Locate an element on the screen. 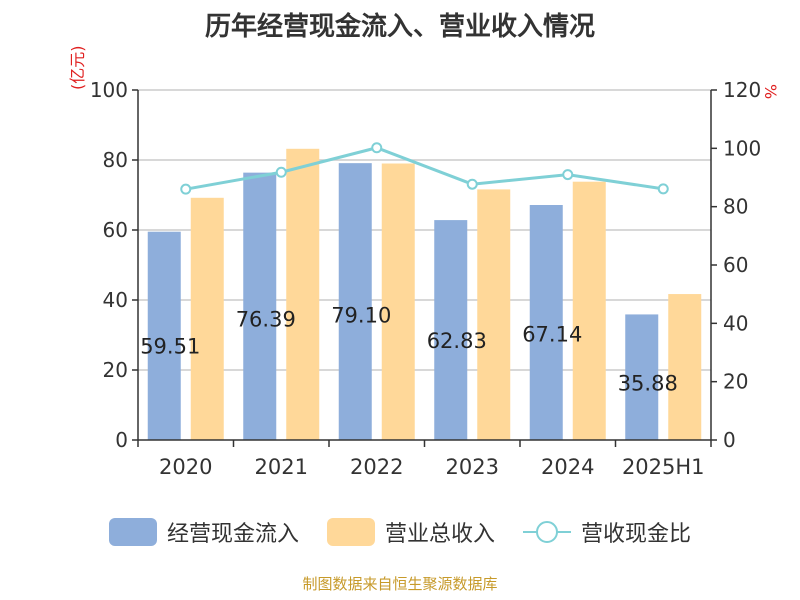 The width and height of the screenshot is (800, 600). legend-label-cash-inflow: 经营现金流入 is located at coordinates (232, 534).